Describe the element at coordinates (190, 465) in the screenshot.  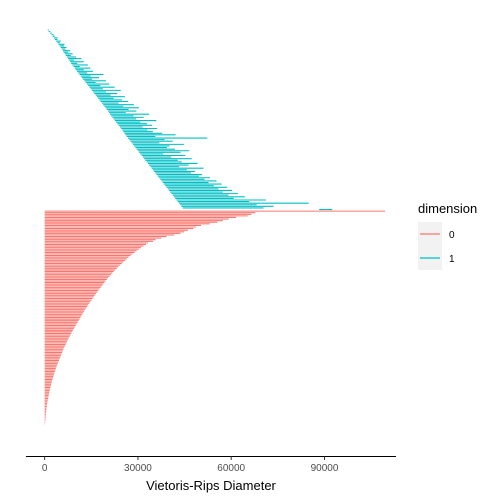
I see `x-axis-ticks: 0 30000 60000 90000` at that location.